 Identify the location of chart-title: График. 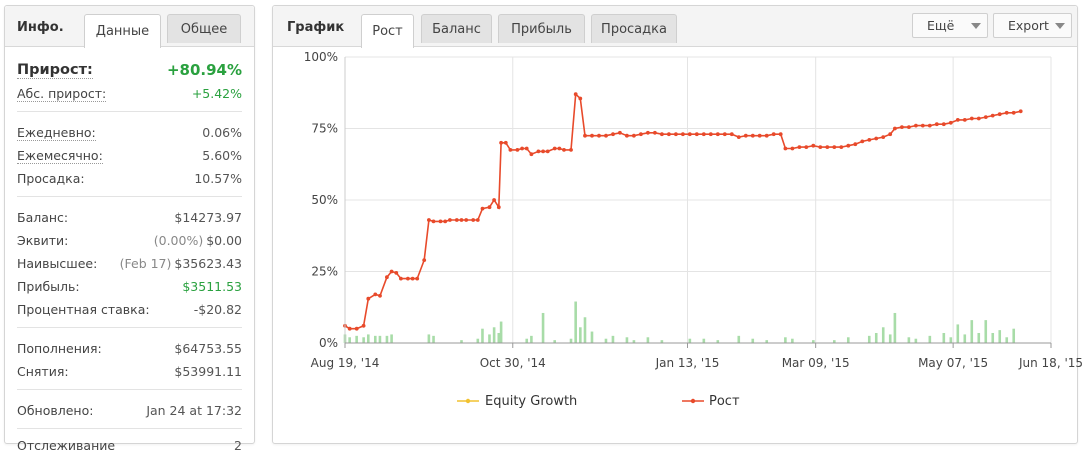
(316, 27).